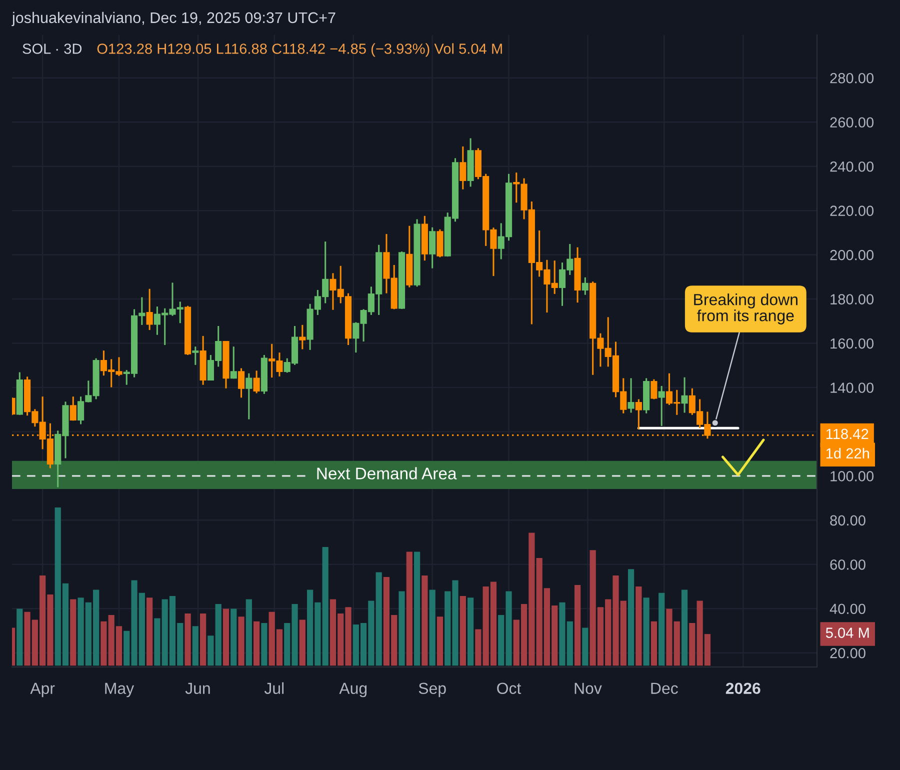  Describe the element at coordinates (432, 690) in the screenshot. I see `x-tick-label: Sep` at that location.